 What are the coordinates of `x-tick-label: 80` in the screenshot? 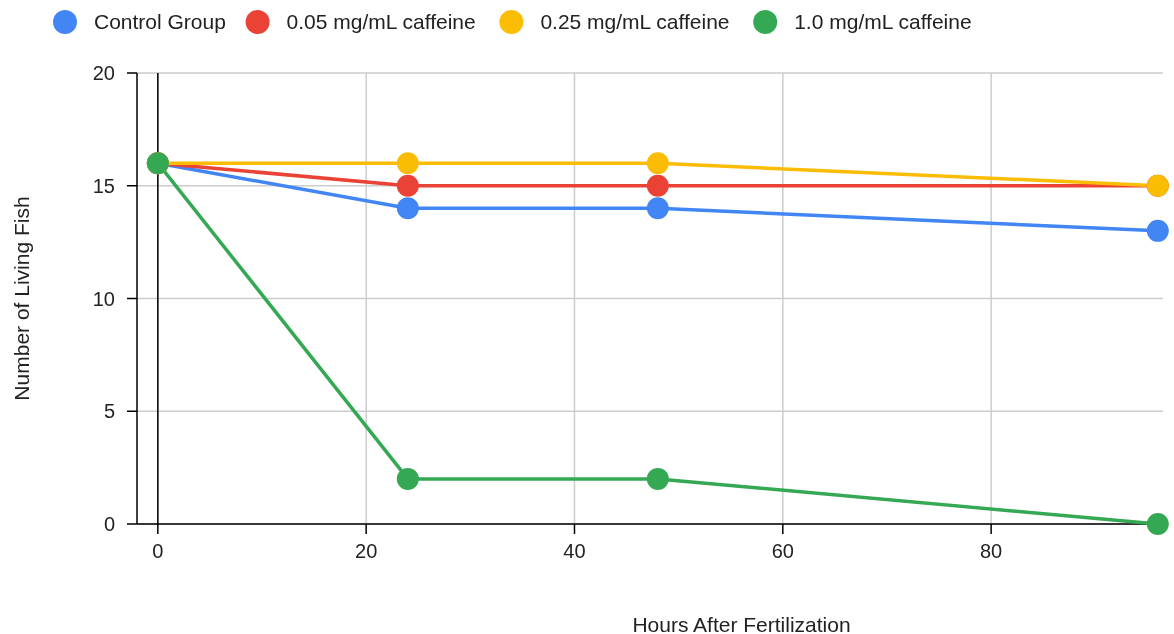 It's located at (991, 551).